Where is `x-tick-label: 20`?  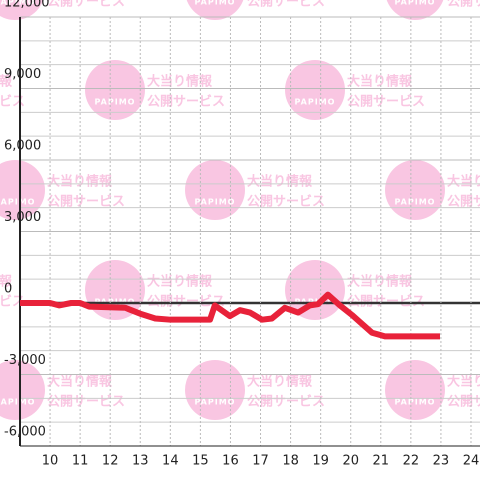 x-tick-label: 20 is located at coordinates (350, 461).